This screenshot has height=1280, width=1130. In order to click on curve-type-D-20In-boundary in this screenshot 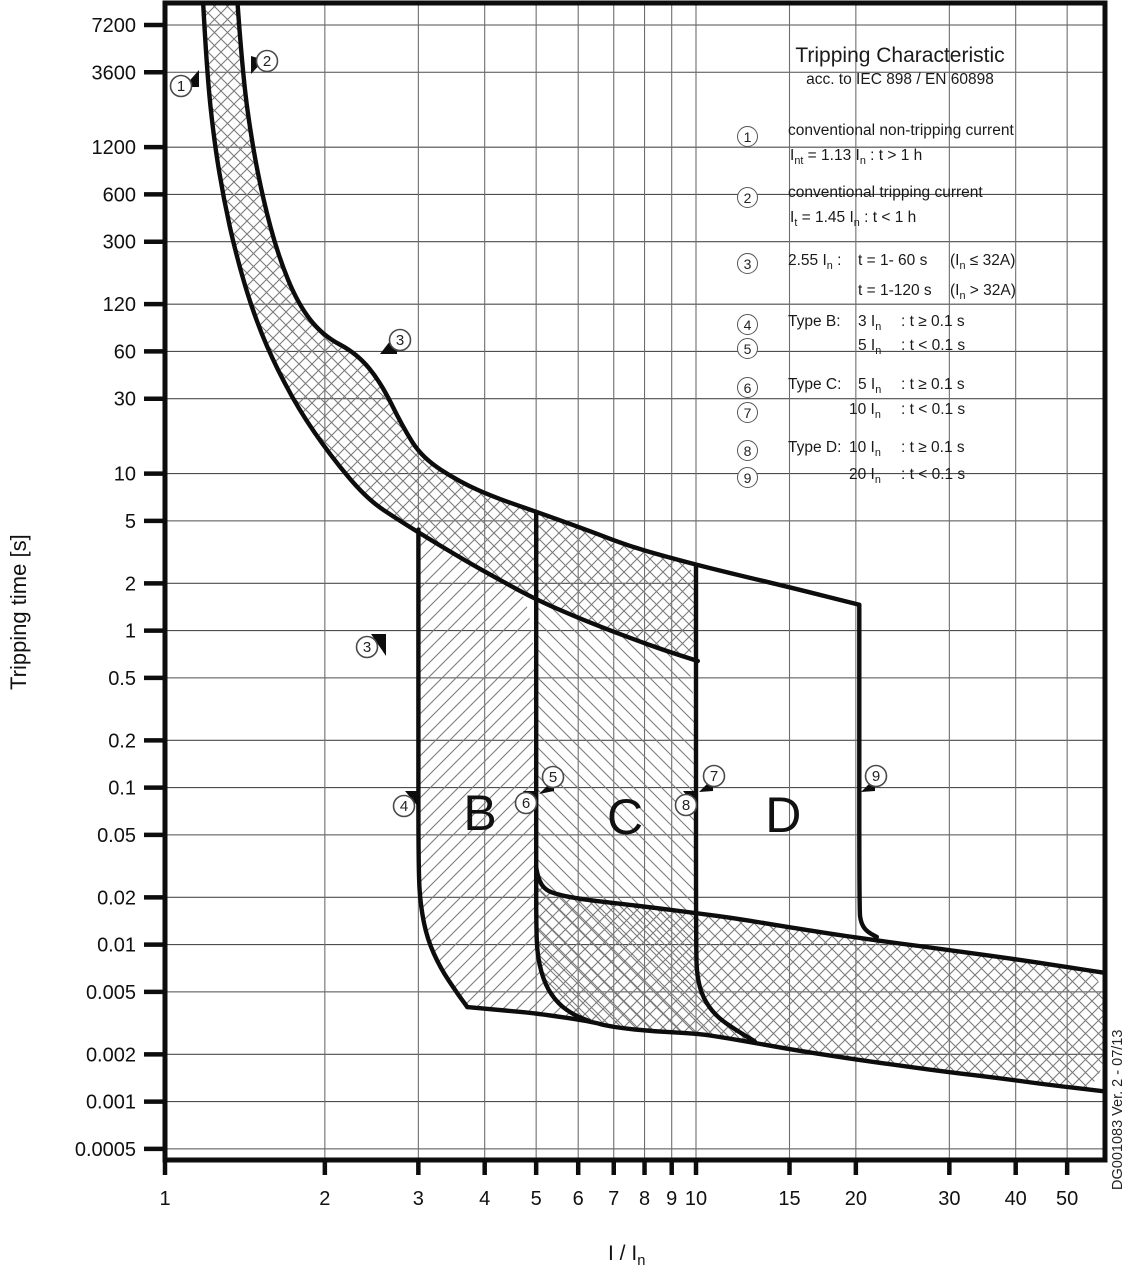, I will do `click(868, 771)`.